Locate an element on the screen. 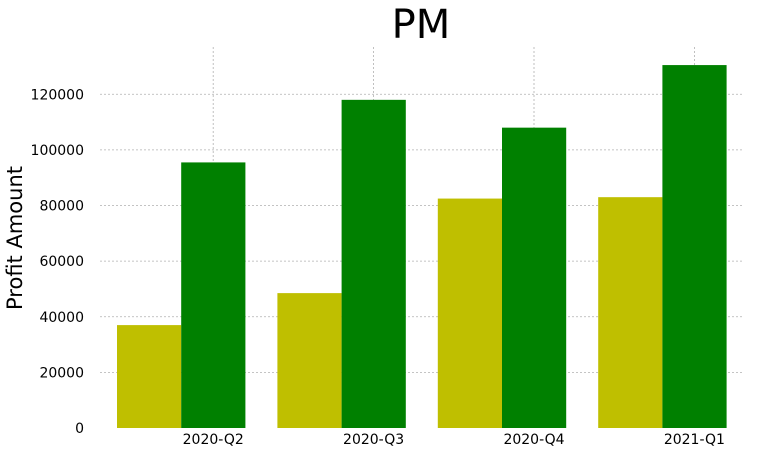 The image size is (763, 452). bar-series1-2020-Q2 is located at coordinates (149, 376).